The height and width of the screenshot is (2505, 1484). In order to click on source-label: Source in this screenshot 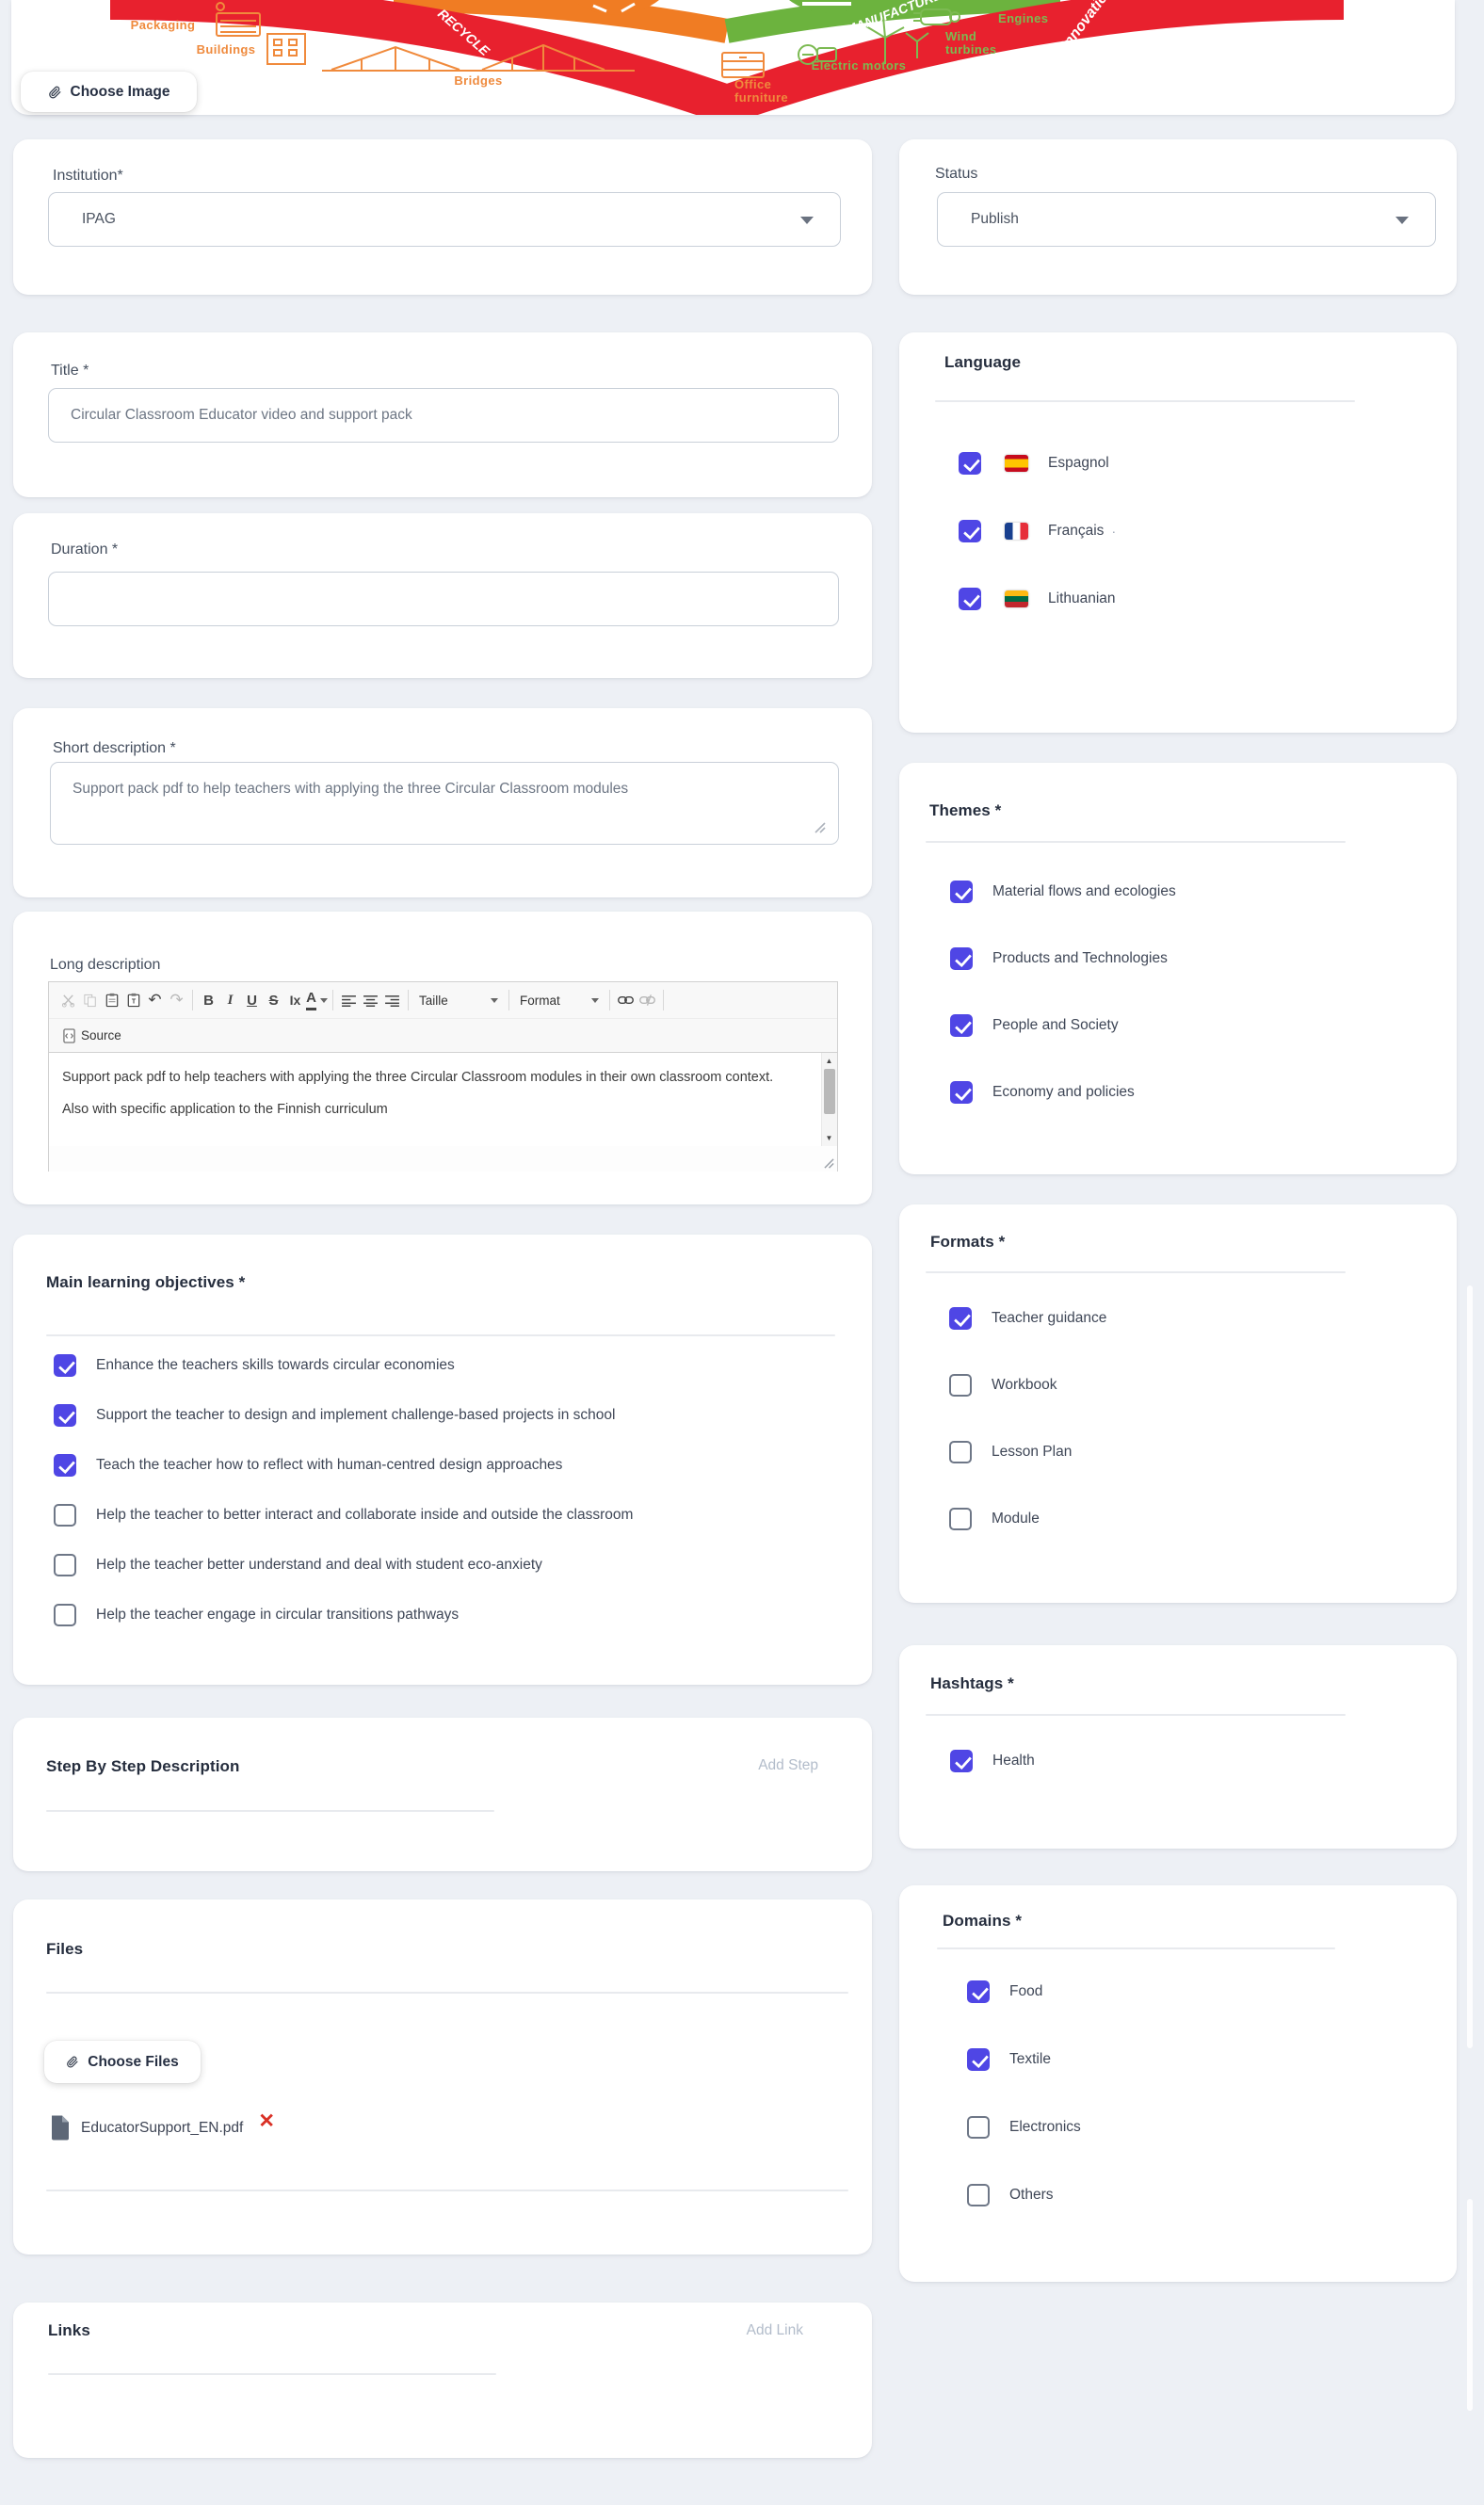, I will do `click(101, 1035)`.